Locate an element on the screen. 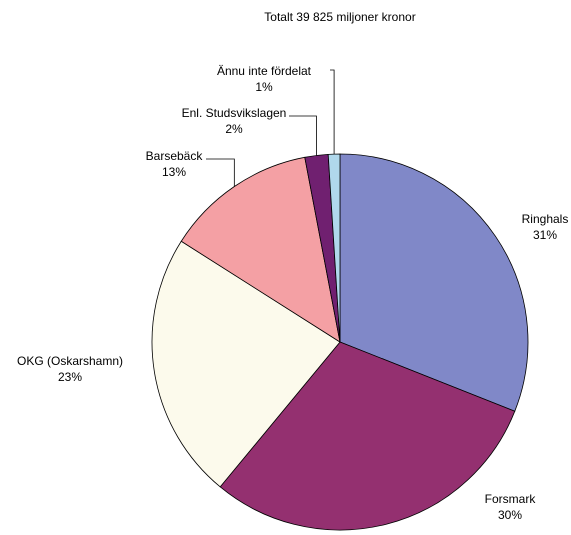 The height and width of the screenshot is (535, 571). slice-value: 31% is located at coordinates (545, 235).